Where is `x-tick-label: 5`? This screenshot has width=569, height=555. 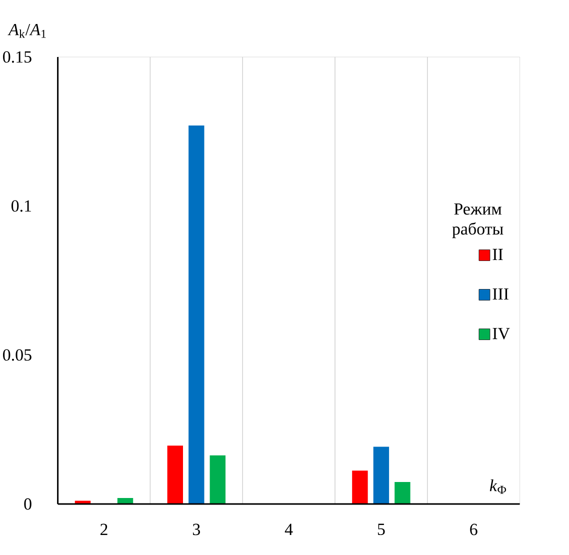
x-tick-label: 5 is located at coordinates (381, 530).